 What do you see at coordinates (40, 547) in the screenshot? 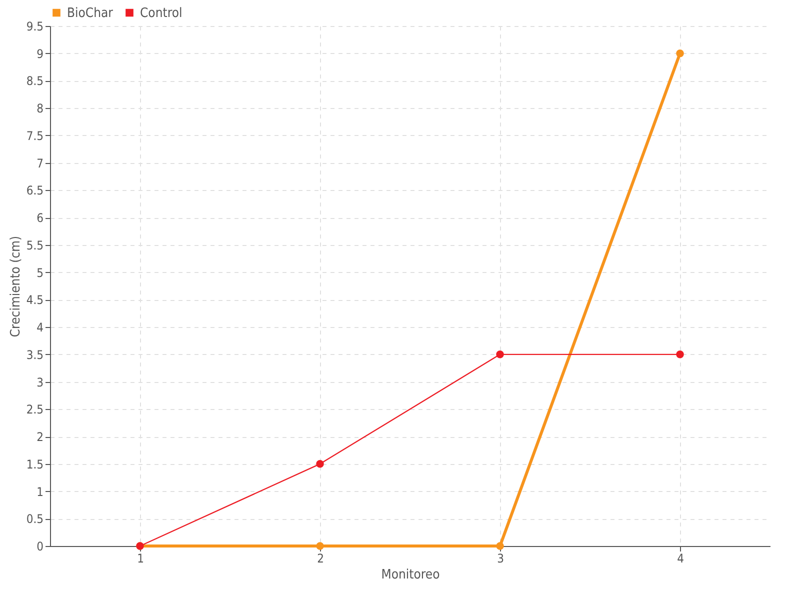
I see `y-tick-label: 0` at bounding box center [40, 547].